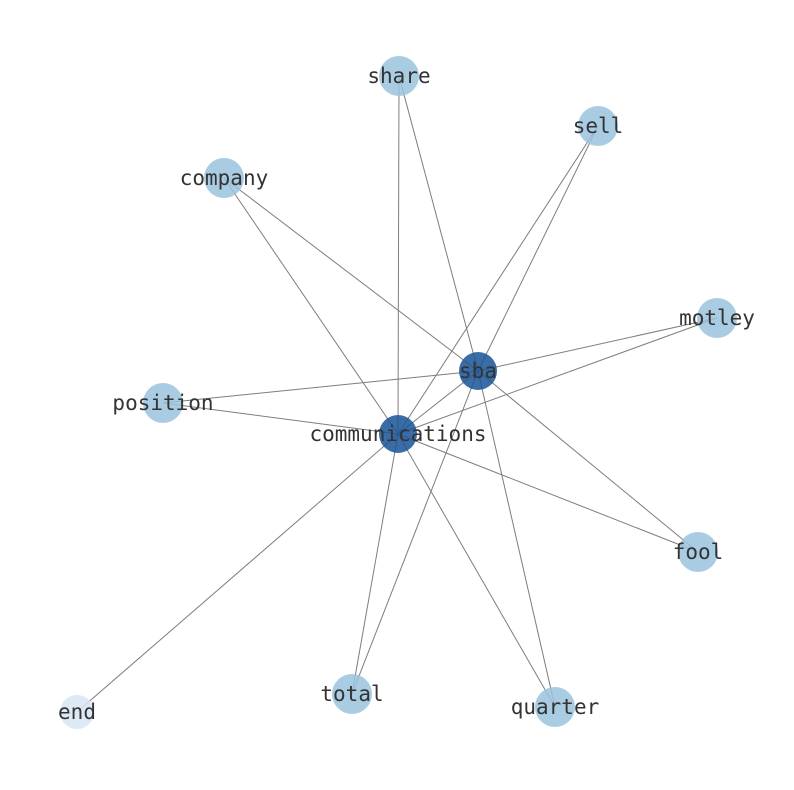 The width and height of the screenshot is (794, 790). I want to click on node-label-sell: sell, so click(598, 126).